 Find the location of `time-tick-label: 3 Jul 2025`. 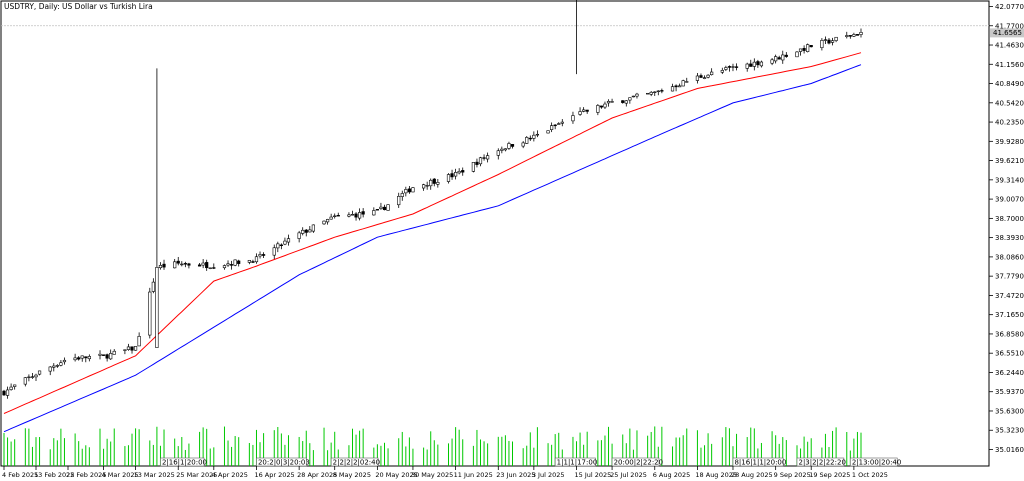

time-tick-label: 3 Jul 2025 is located at coordinates (548, 475).